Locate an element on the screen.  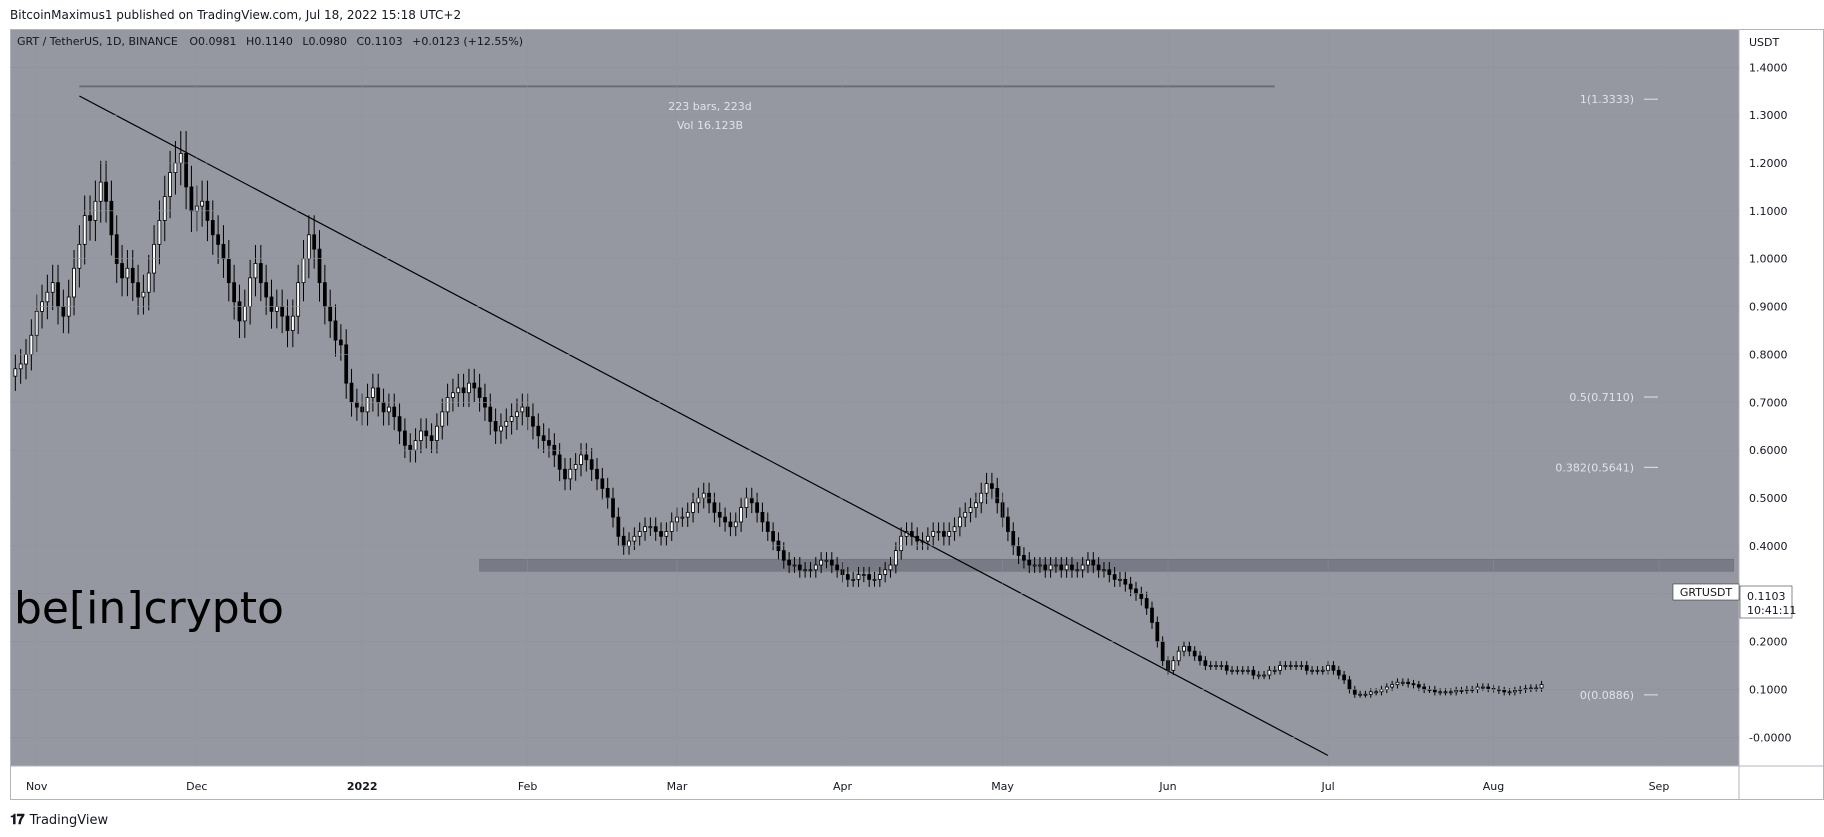
close-value: 0.1103 is located at coordinates (383, 41).